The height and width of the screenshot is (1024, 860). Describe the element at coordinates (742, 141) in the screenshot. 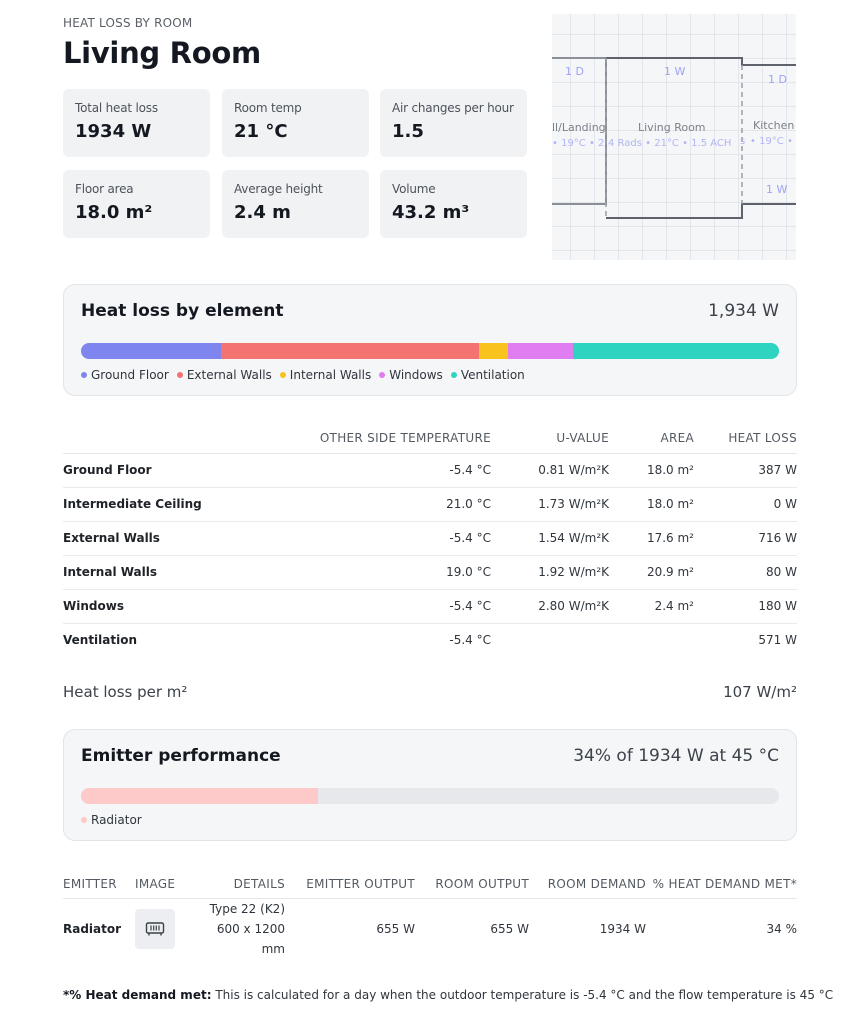

I see `floorplan-room-info: s` at that location.